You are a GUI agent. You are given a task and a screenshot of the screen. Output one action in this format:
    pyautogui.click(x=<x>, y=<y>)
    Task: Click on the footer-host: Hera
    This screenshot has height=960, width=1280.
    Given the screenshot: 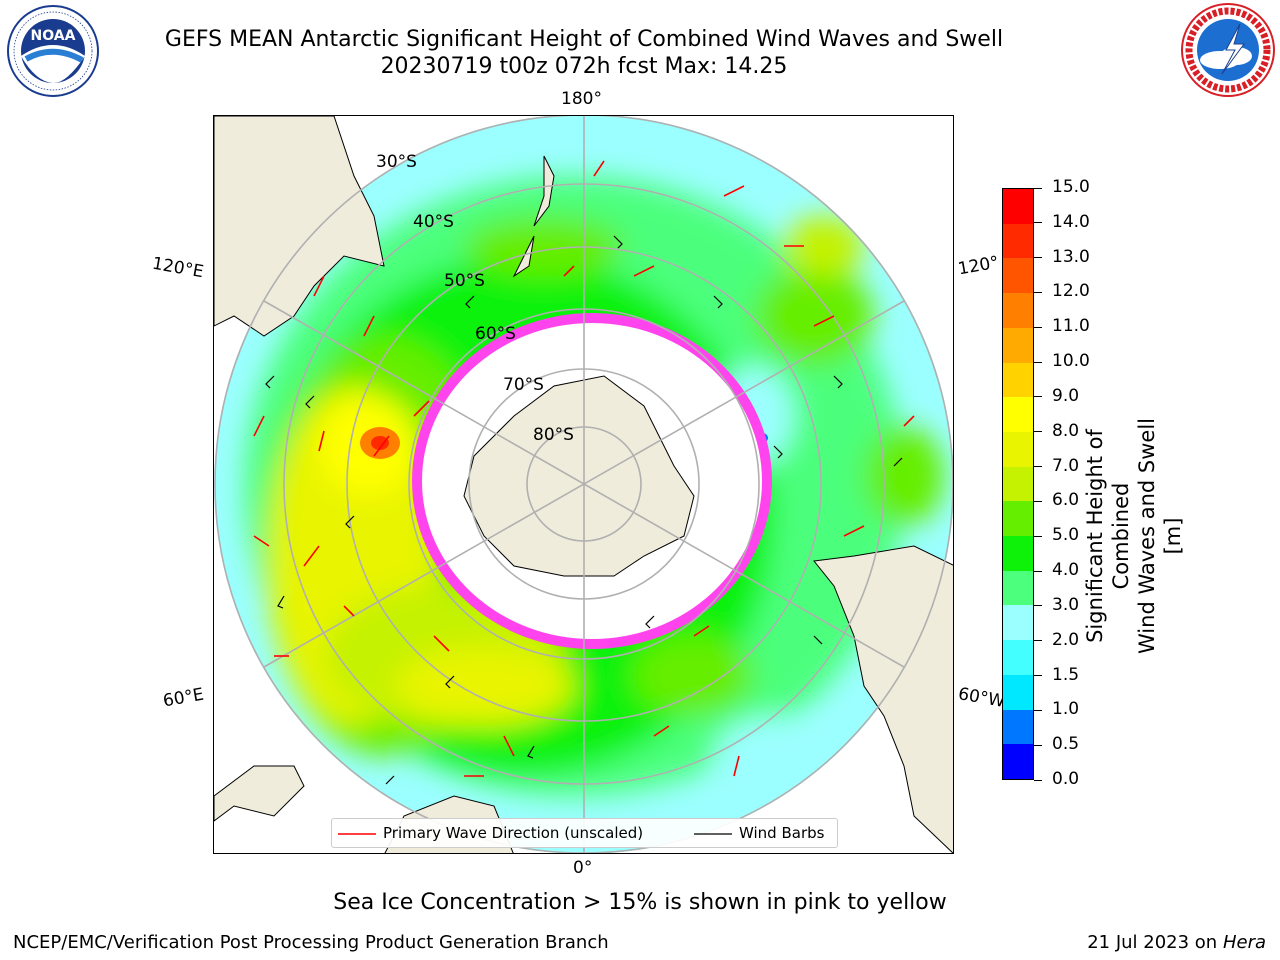 What is the action you would take?
    pyautogui.click(x=1244, y=942)
    